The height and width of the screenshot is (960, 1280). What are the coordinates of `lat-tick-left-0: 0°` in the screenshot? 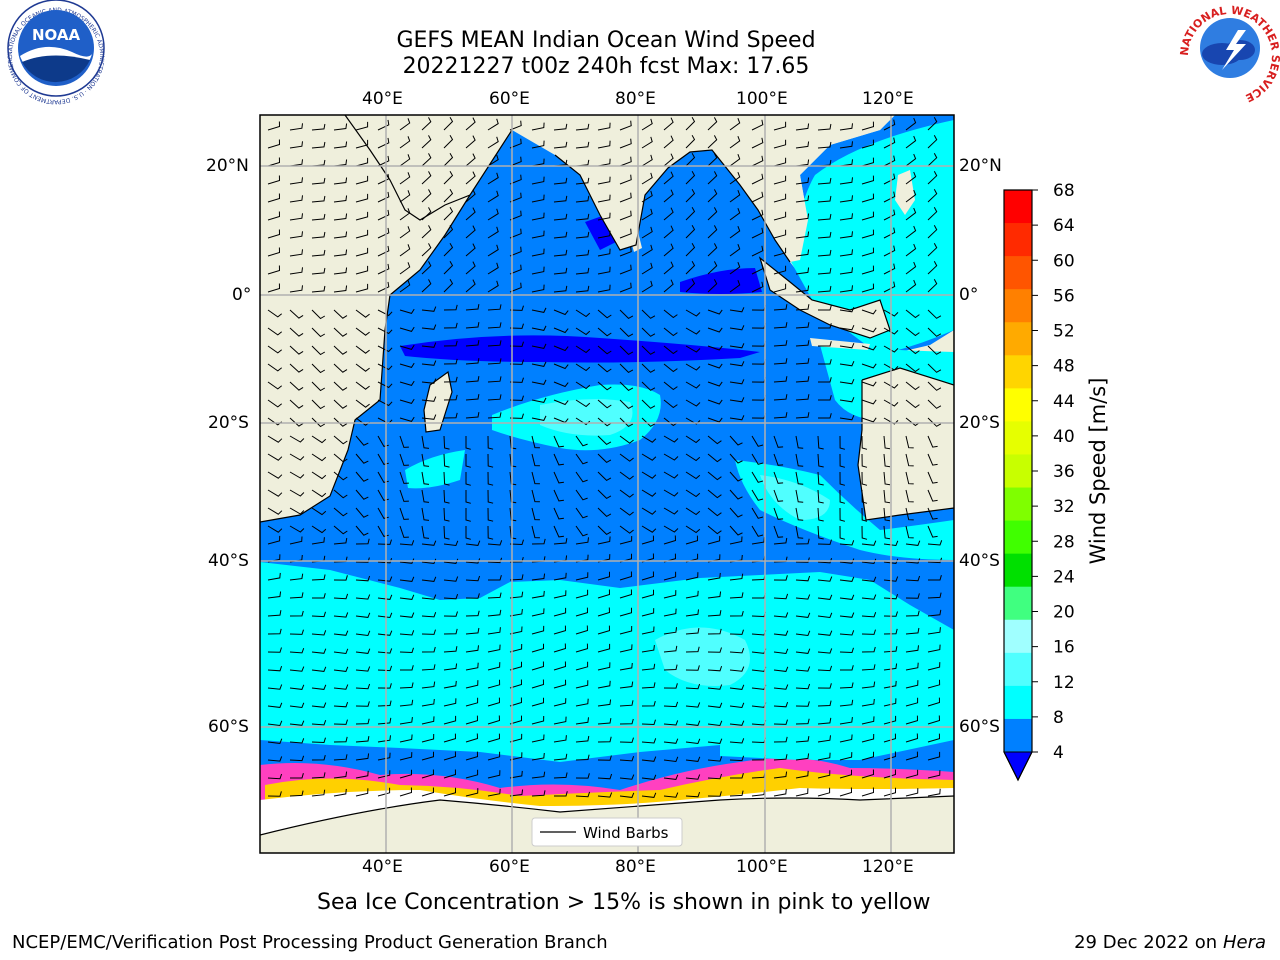 It's located at (242, 295).